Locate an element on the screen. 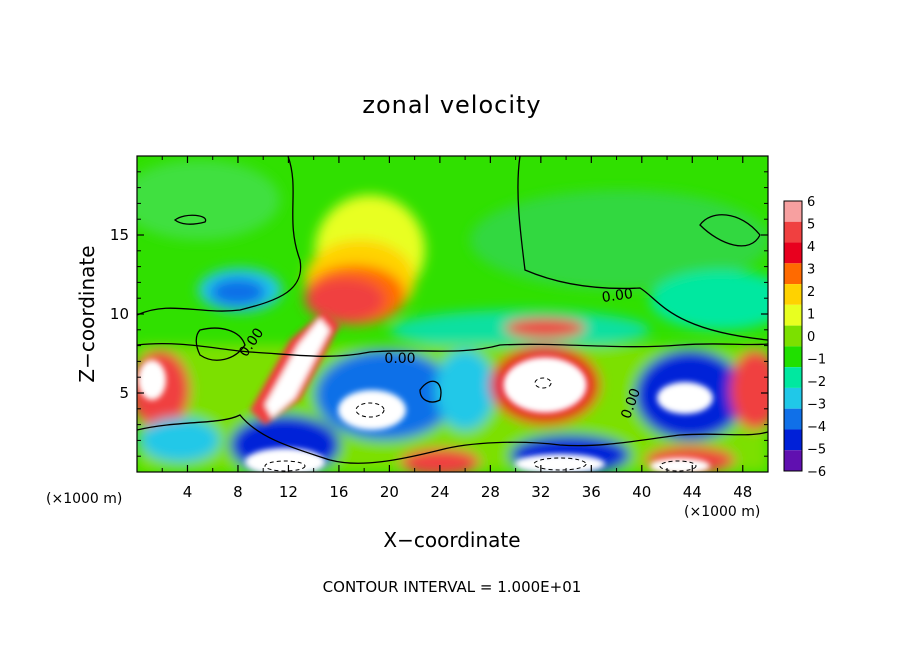 The image size is (904, 654). x-tick-label: 20 is located at coordinates (389, 492).